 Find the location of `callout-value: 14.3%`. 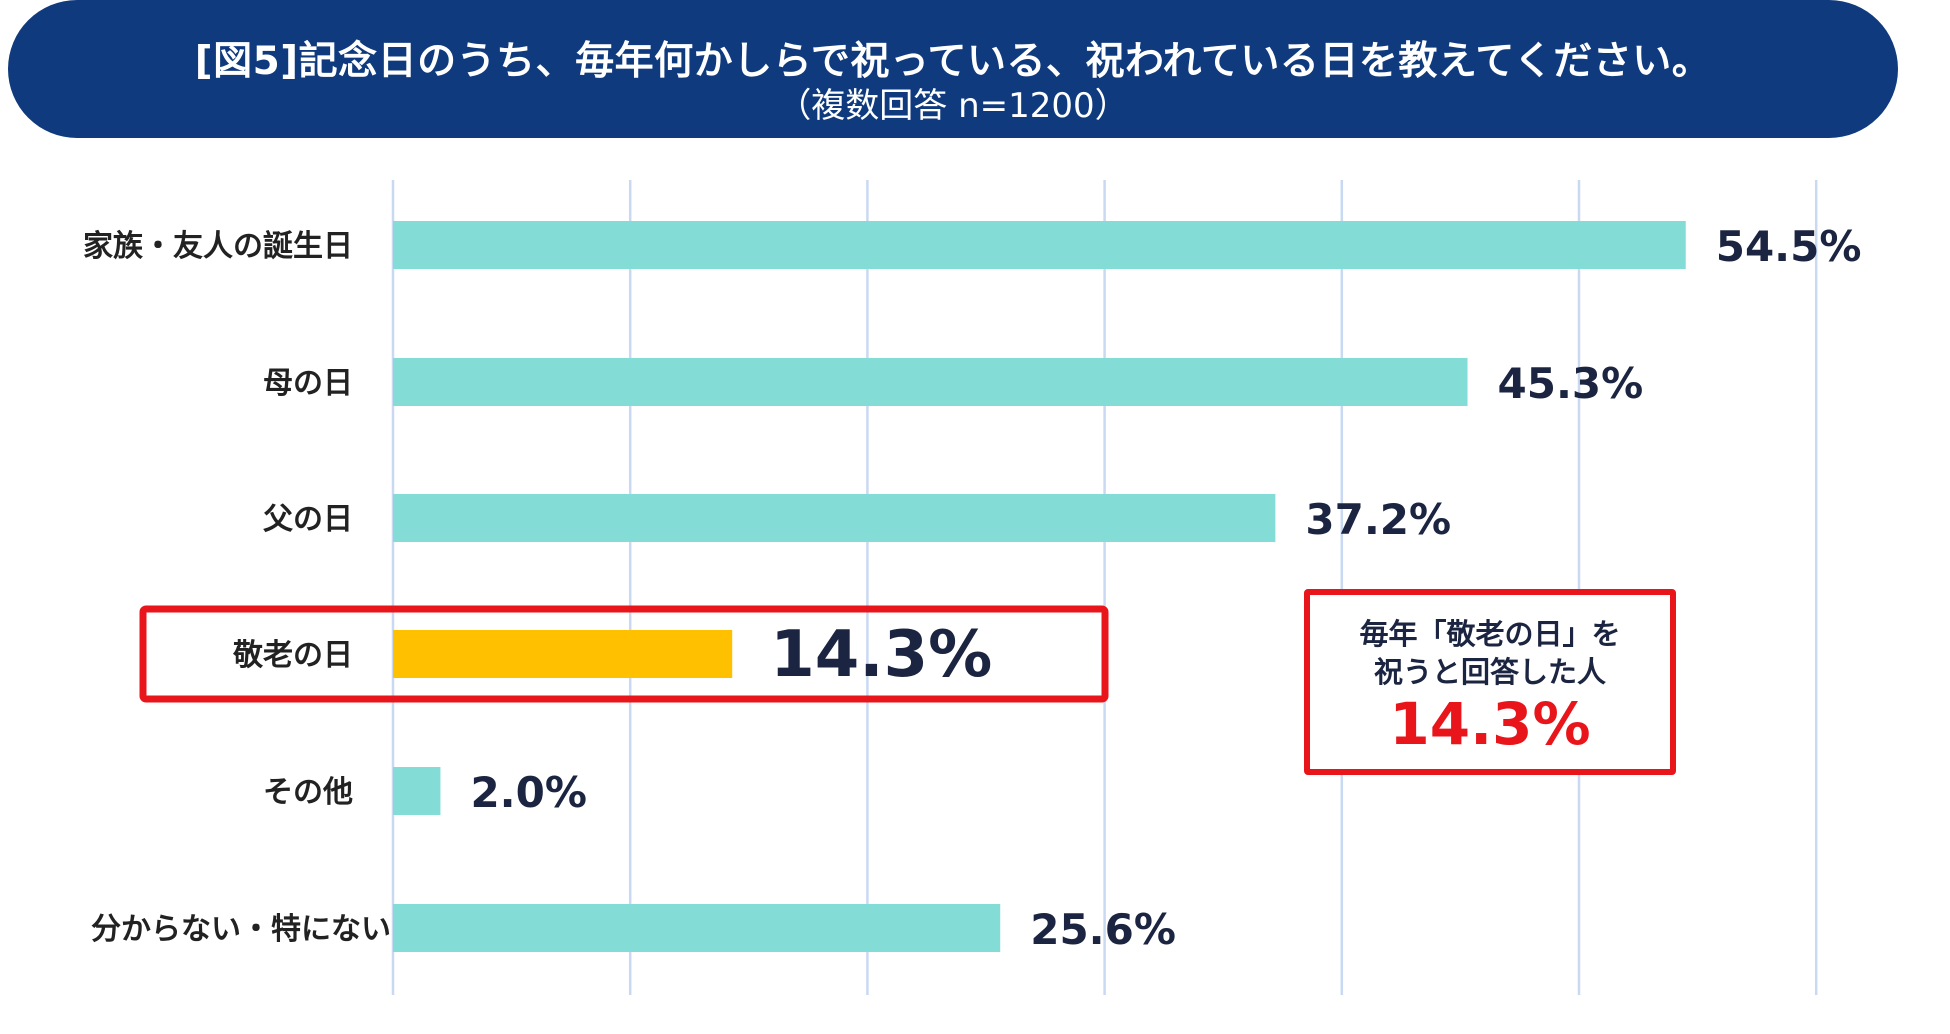

callout-value: 14.3% is located at coordinates (1490, 724).